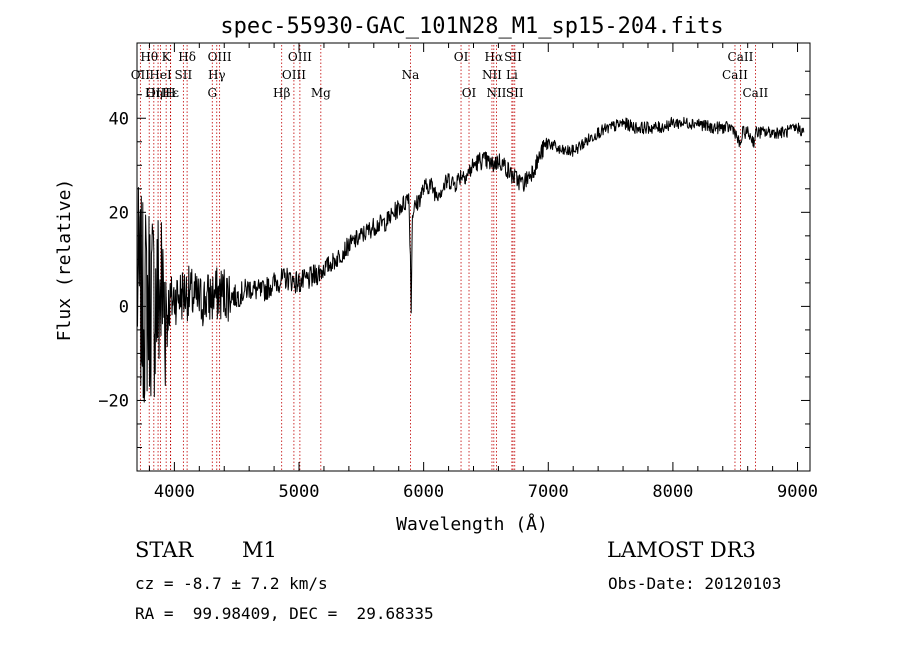 This screenshot has width=900, height=649. I want to click on line-marker-label: Mg, so click(321, 93).